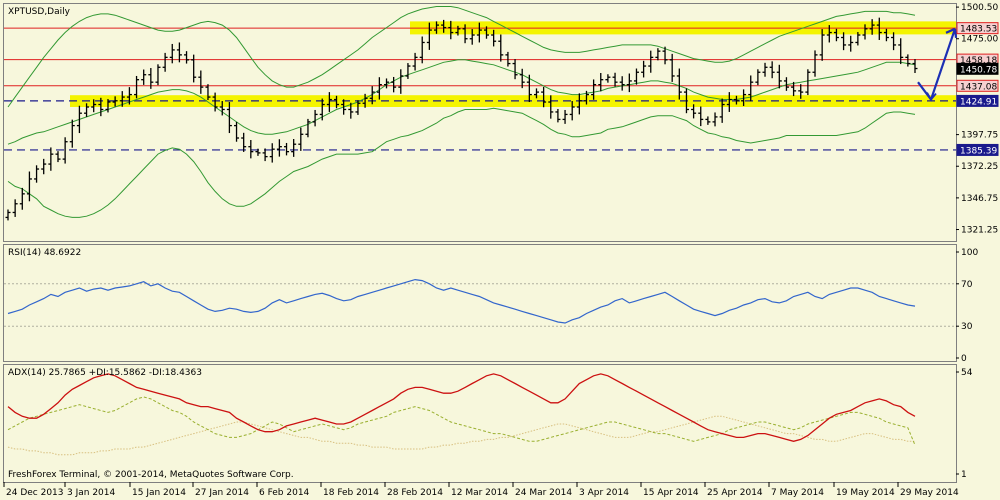 The height and width of the screenshot is (500, 1000). I want to click on time-tick-label: 29 May 2014, so click(929, 493).